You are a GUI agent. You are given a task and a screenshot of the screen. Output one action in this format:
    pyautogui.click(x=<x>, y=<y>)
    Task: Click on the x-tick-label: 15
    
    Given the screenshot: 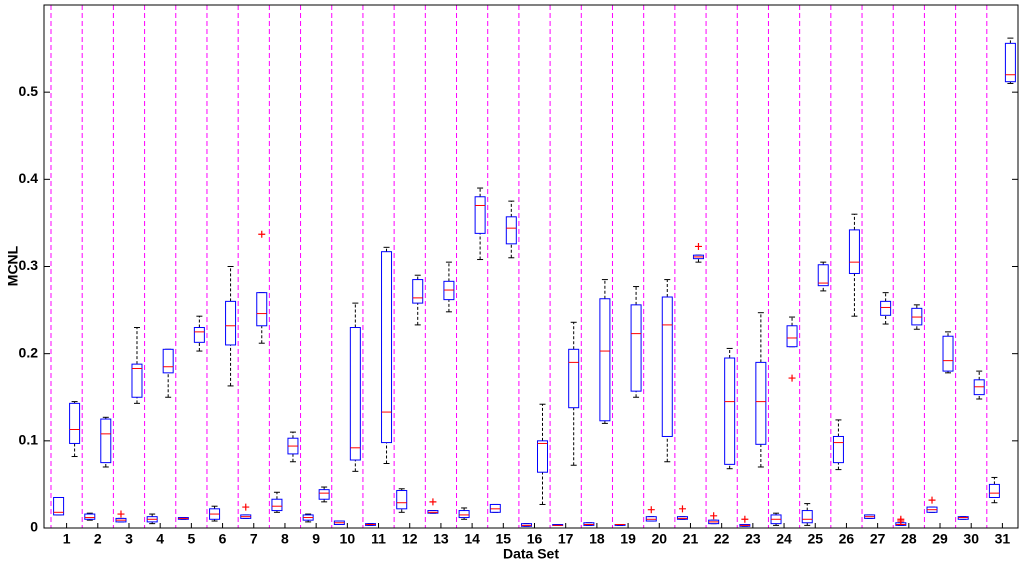 What is the action you would take?
    pyautogui.click(x=504, y=539)
    